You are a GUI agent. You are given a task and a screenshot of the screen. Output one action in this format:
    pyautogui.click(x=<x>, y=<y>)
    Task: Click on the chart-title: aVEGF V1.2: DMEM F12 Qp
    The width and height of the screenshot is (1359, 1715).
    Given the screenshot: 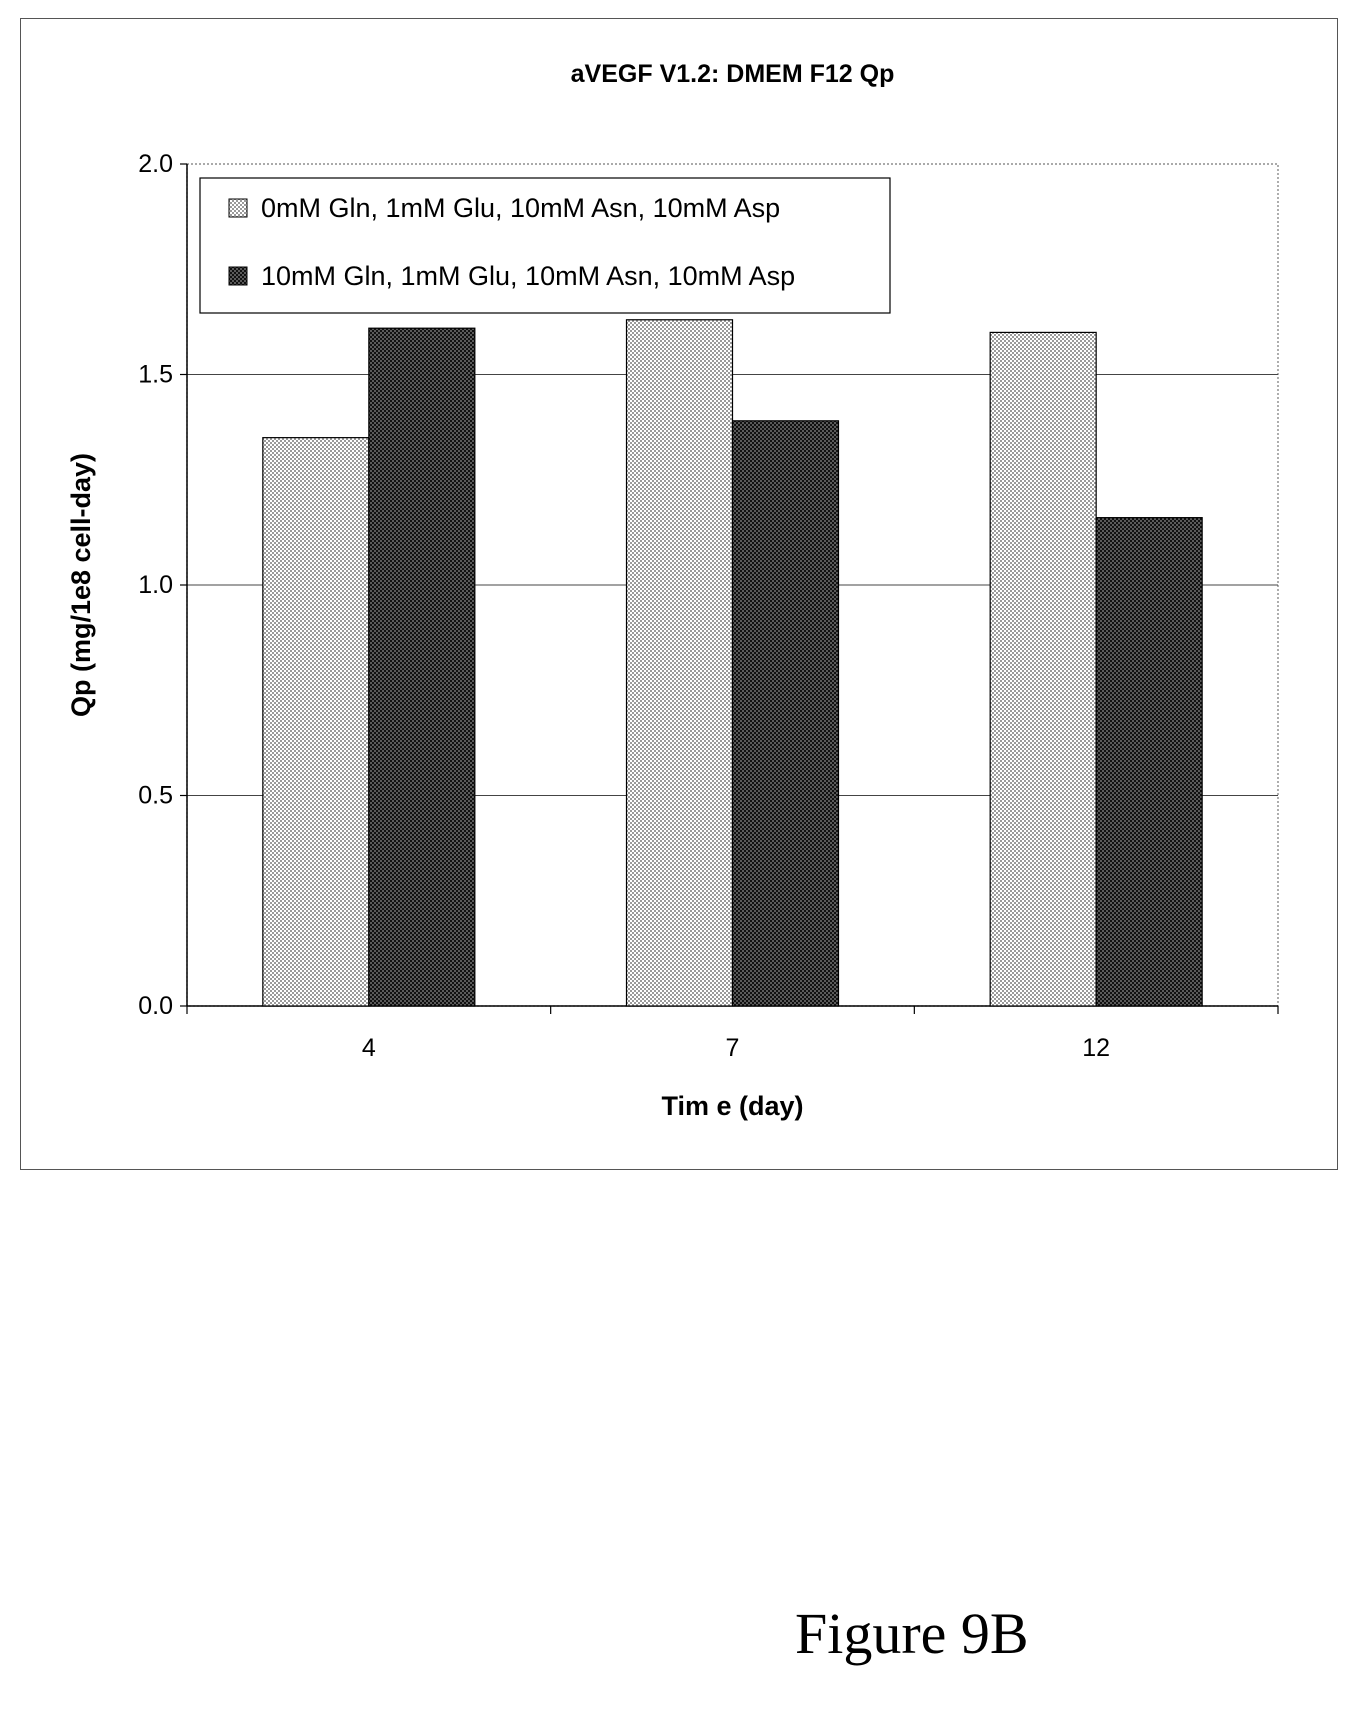 What is the action you would take?
    pyautogui.click(x=733, y=74)
    